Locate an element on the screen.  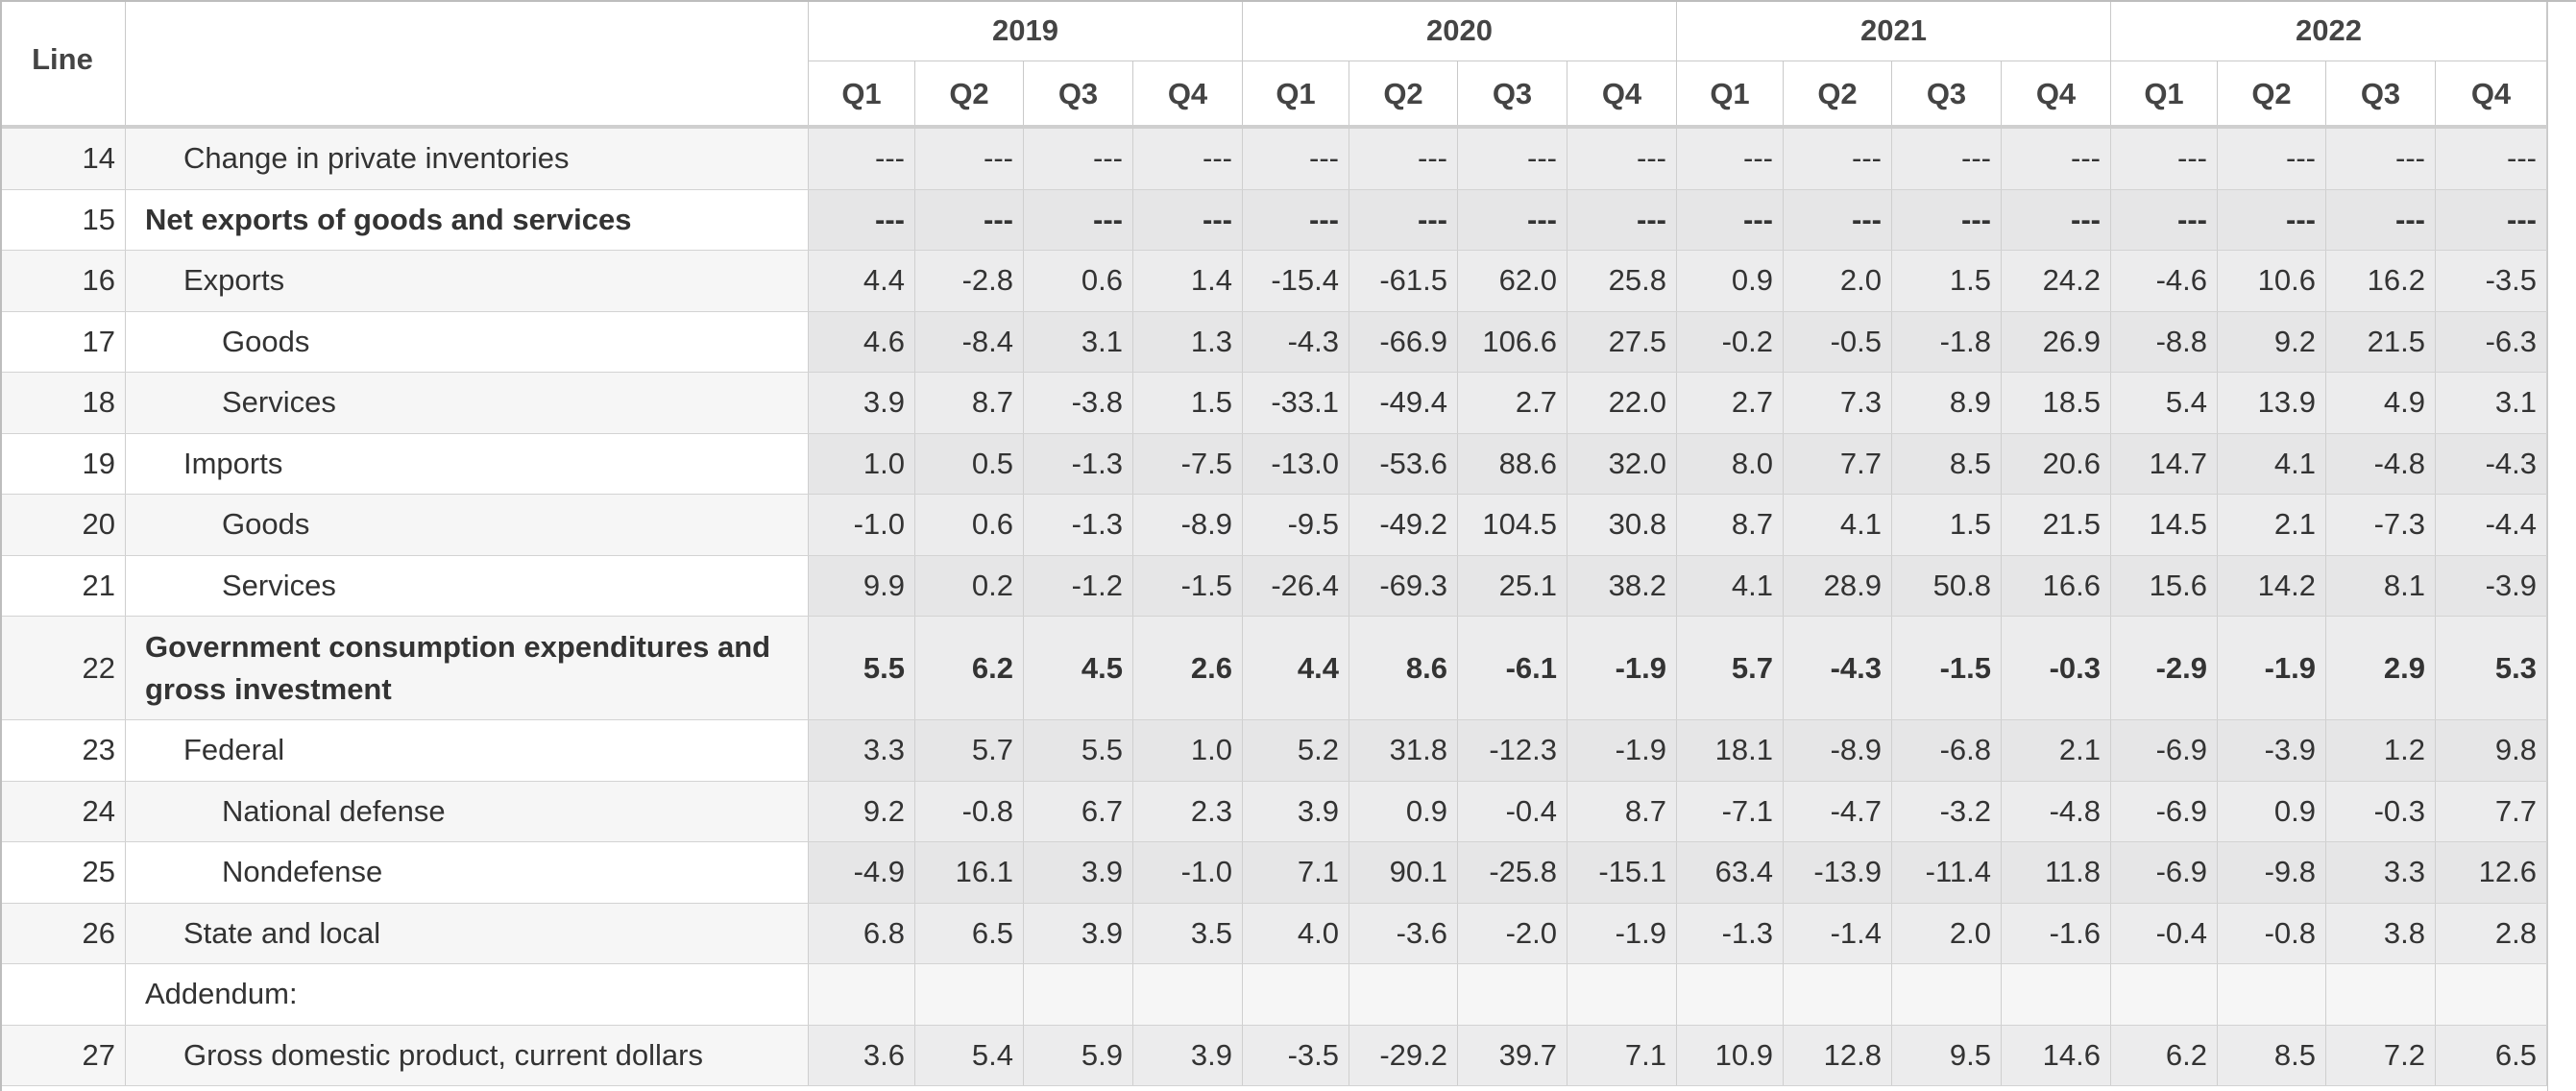
row-label: State and local is located at coordinates (468, 933).